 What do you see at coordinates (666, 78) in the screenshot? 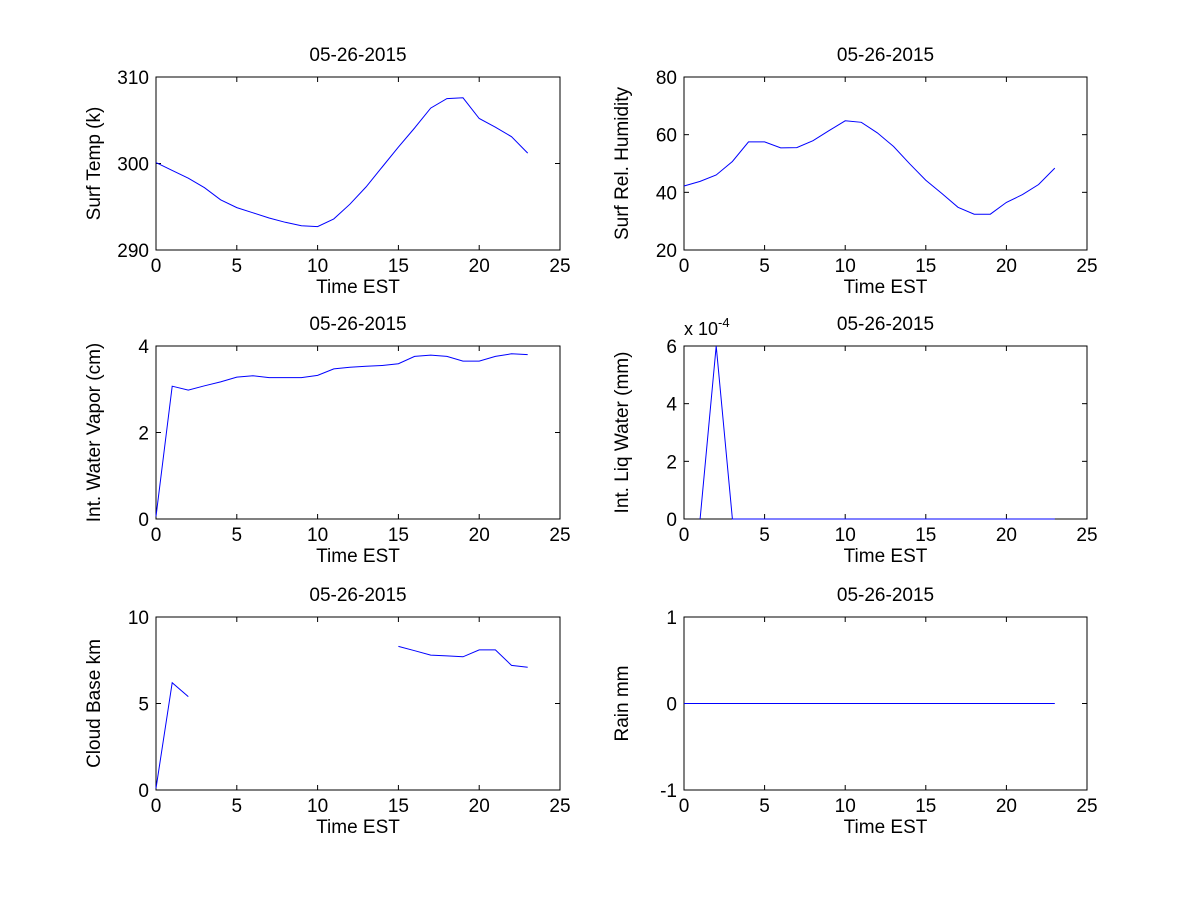
I see `y-tick-label: 80` at bounding box center [666, 78].